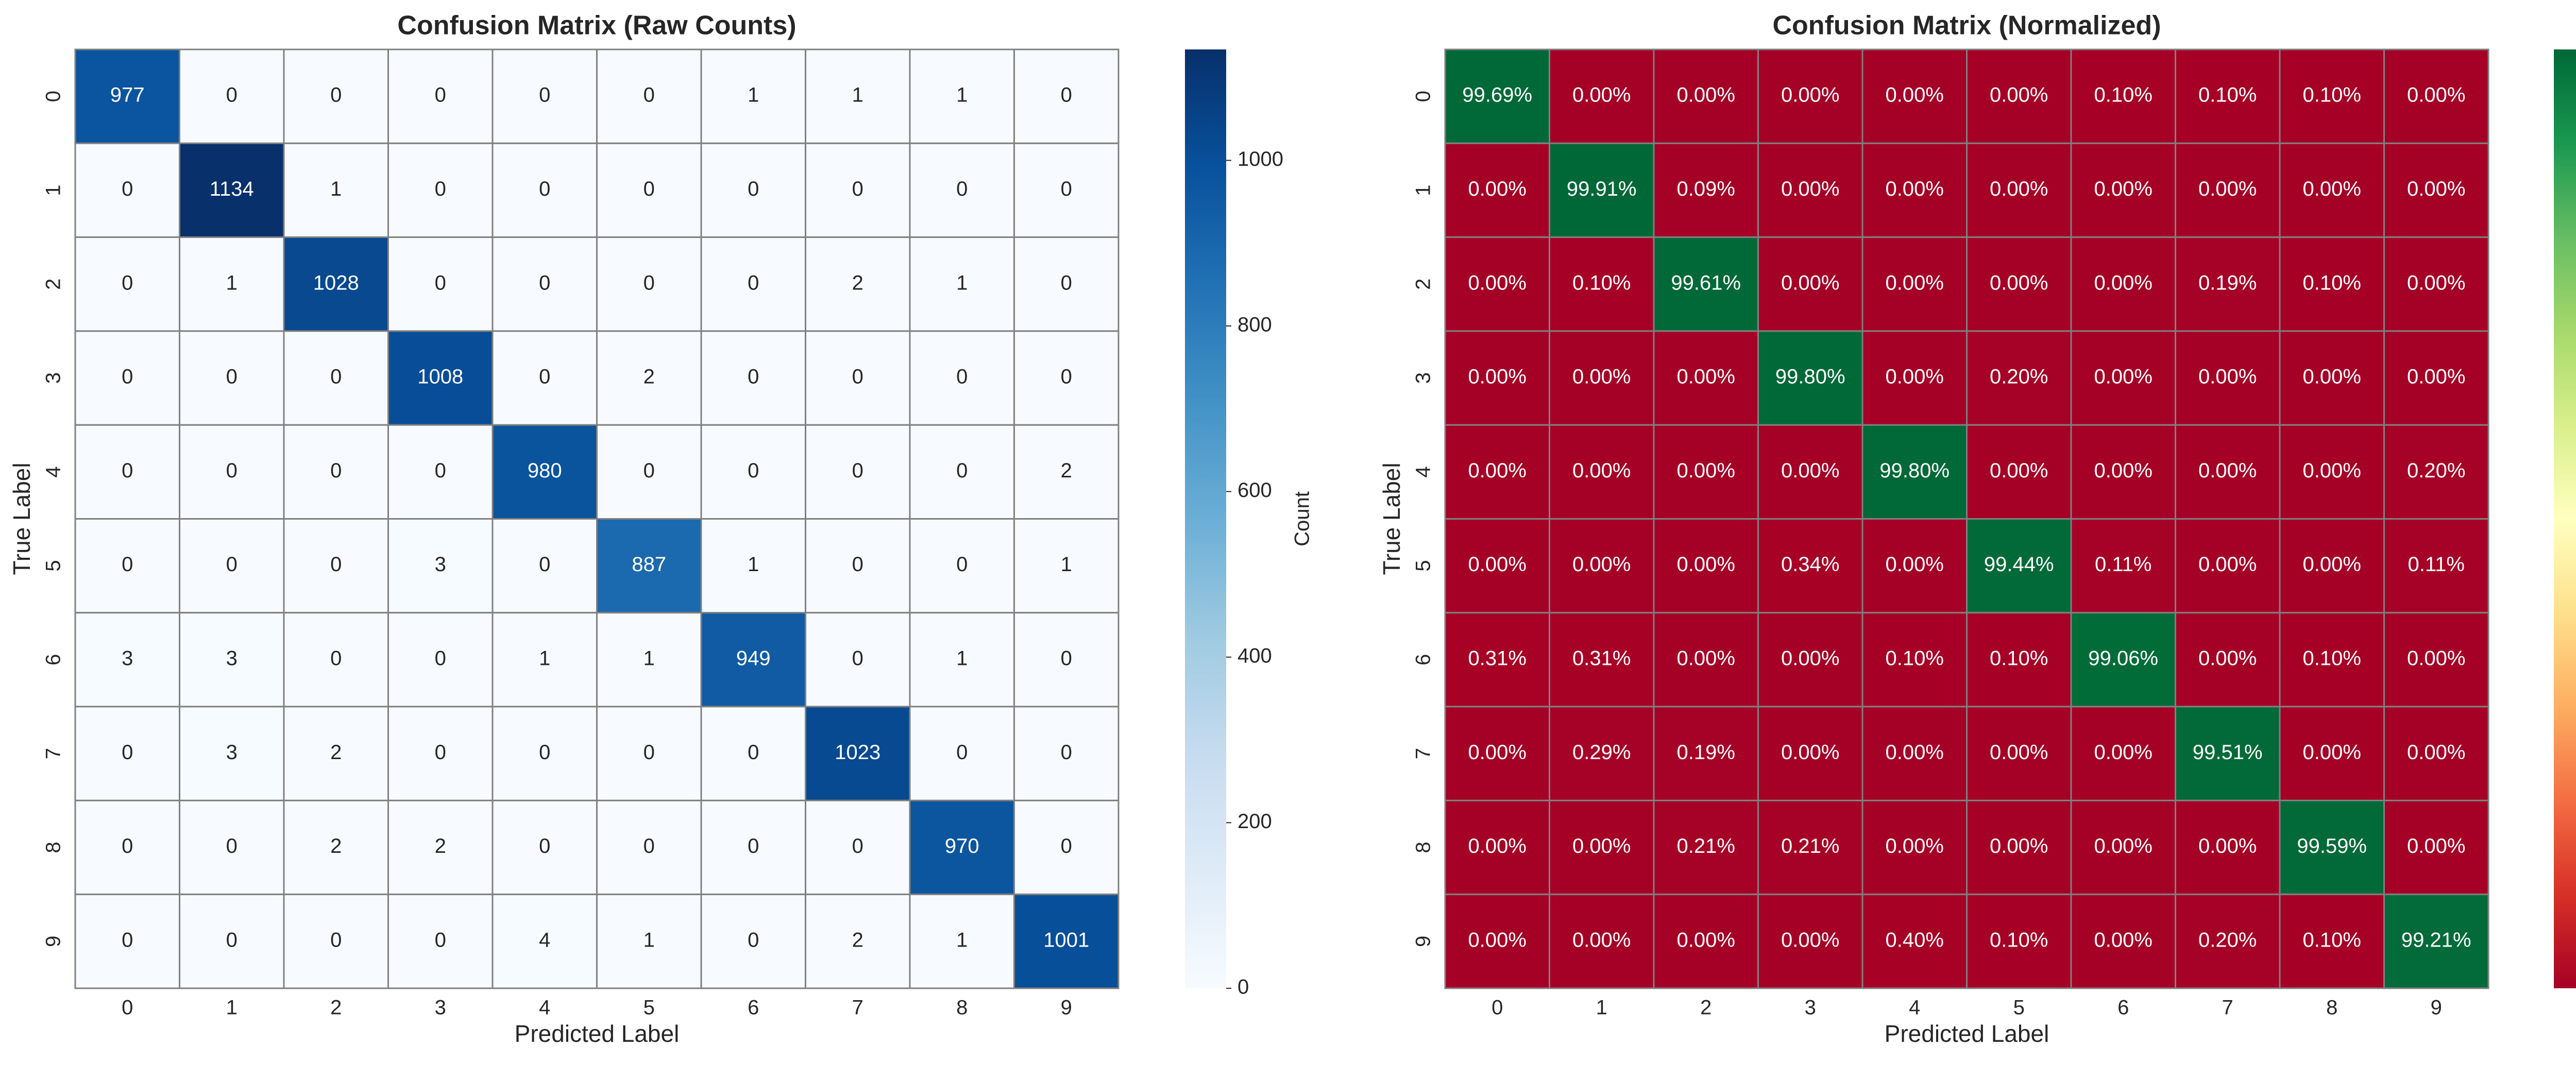 The image size is (2576, 1065). What do you see at coordinates (1706, 846) in the screenshot?
I see `cell-label: 0.21%` at bounding box center [1706, 846].